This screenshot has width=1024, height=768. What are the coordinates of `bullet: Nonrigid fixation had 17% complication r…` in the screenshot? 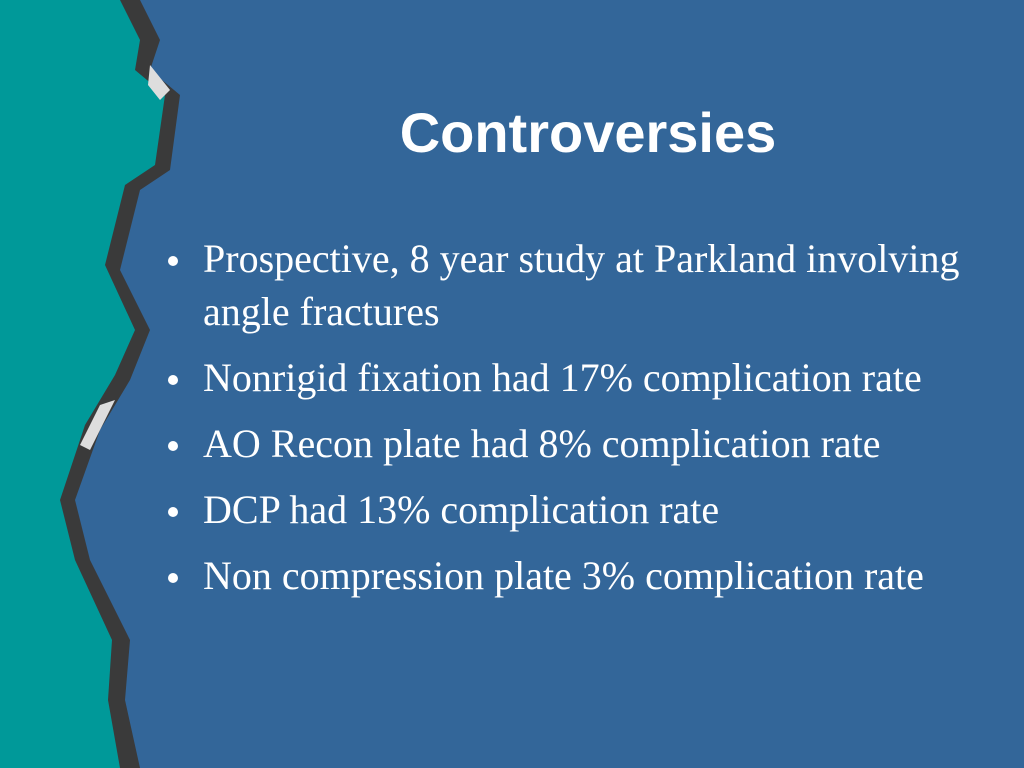 It's located at (575, 377).